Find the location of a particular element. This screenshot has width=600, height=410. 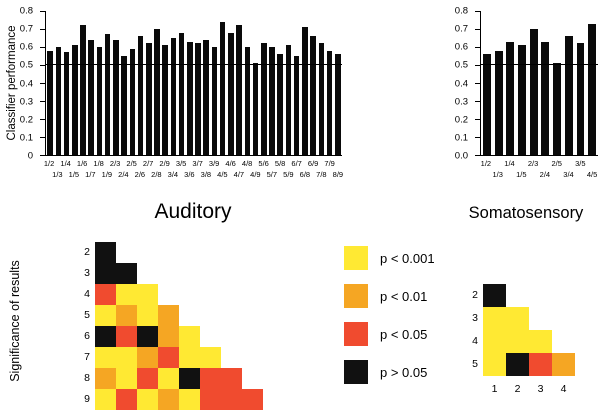

auditory-chance-line is located at coordinates (194, 64).